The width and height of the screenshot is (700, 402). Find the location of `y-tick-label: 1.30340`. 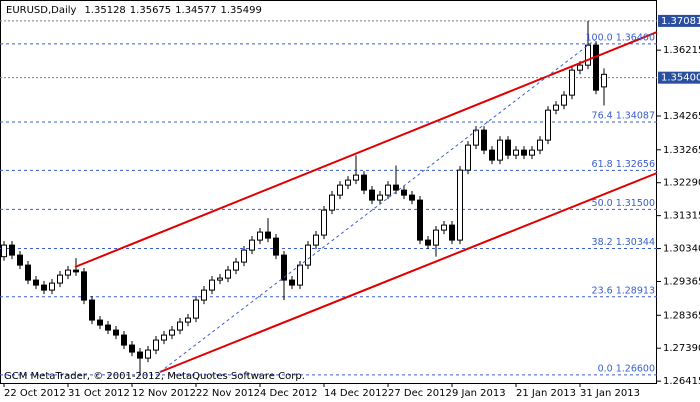

y-tick-label: 1.30340 is located at coordinates (681, 249).